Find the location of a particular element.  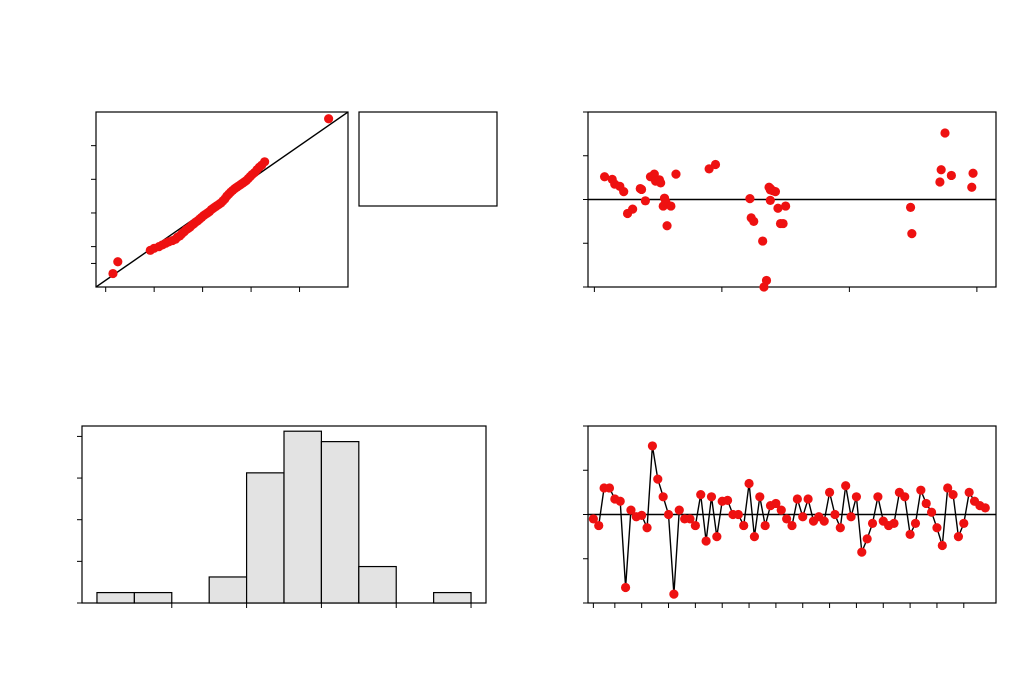

plot-frame is located at coordinates (222, 199).